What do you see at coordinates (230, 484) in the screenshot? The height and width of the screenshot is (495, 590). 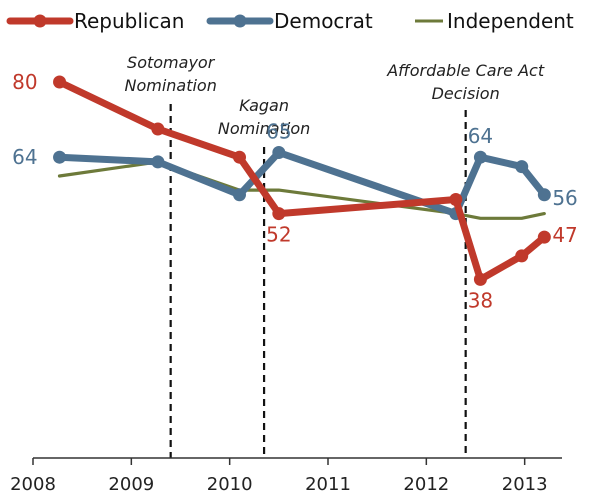 I see `x-tick-label: 2010` at bounding box center [230, 484].